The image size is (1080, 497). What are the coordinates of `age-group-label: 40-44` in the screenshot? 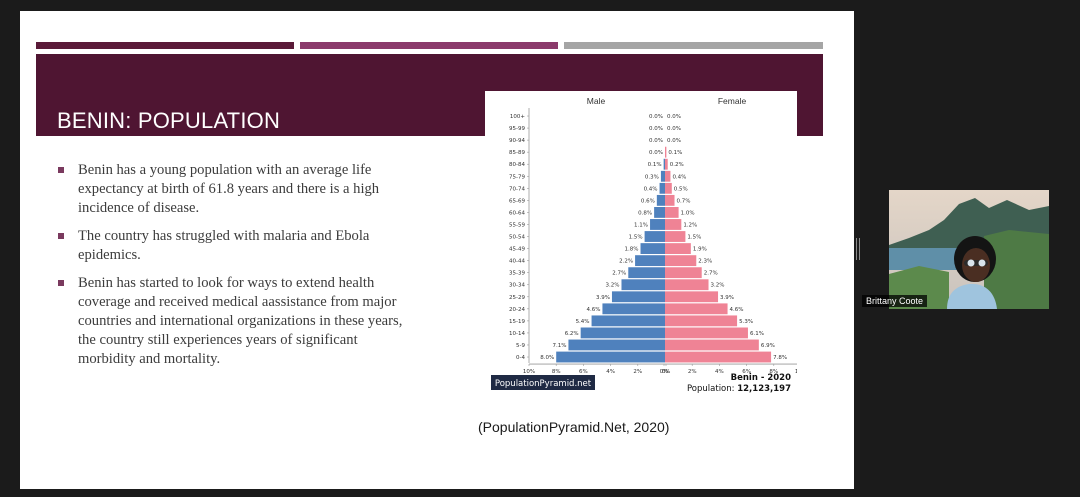 It's located at (517, 262).